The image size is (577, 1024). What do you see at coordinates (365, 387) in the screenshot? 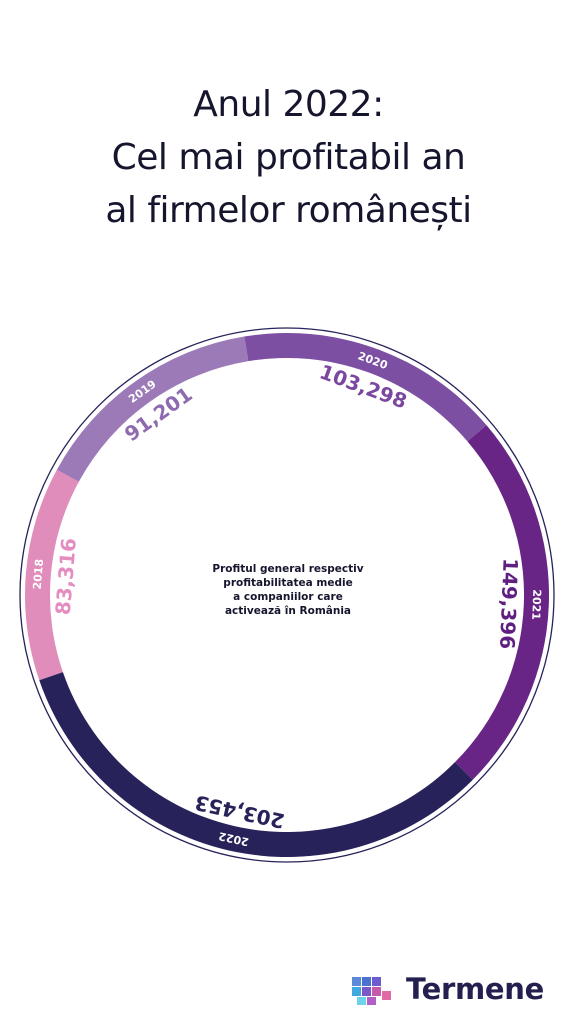
I see `ring-segment-2020` at bounding box center [365, 387].